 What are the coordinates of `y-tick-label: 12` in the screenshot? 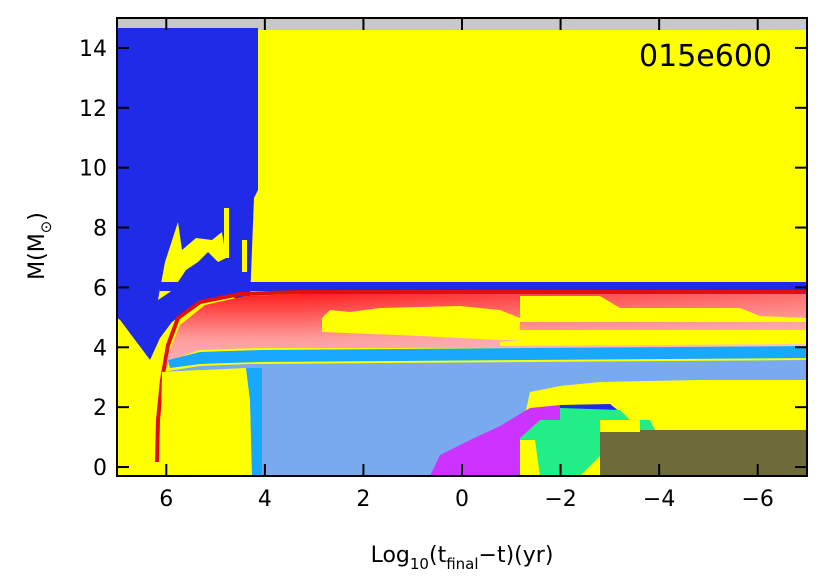 It's located at (93, 109).